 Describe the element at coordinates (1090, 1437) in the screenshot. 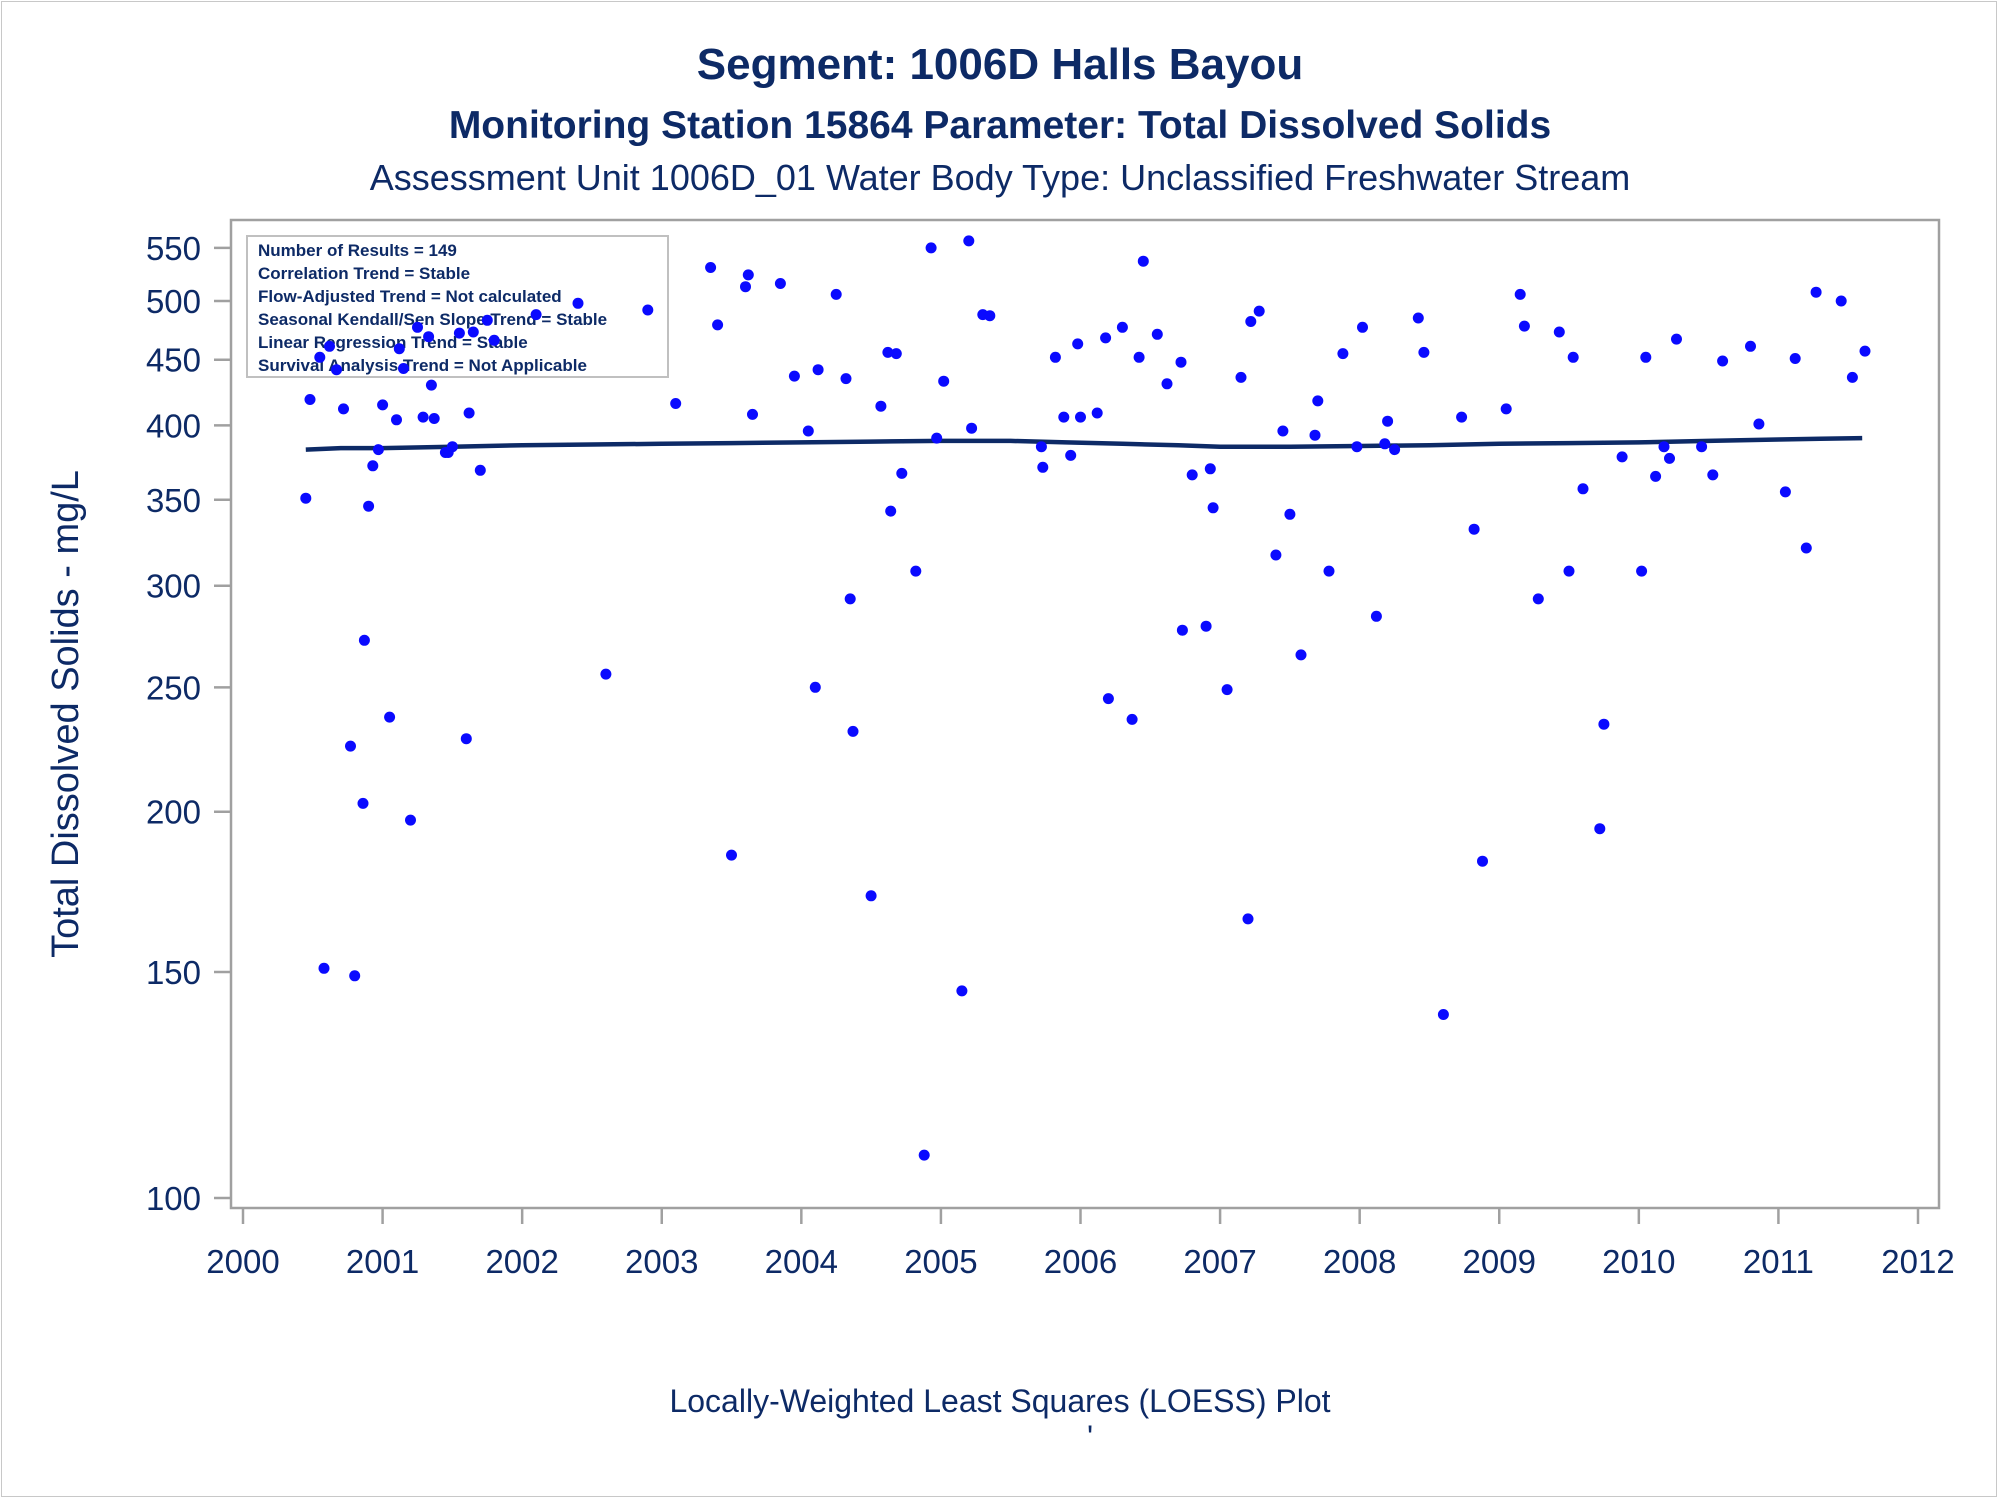

I see `footnote-mark: '` at that location.